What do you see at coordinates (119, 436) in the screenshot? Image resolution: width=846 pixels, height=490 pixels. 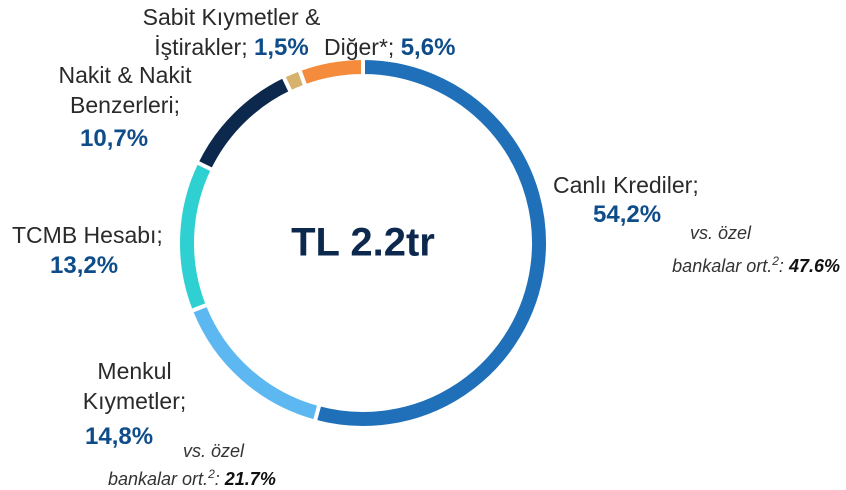 I see `value-label: 14,8%` at bounding box center [119, 436].